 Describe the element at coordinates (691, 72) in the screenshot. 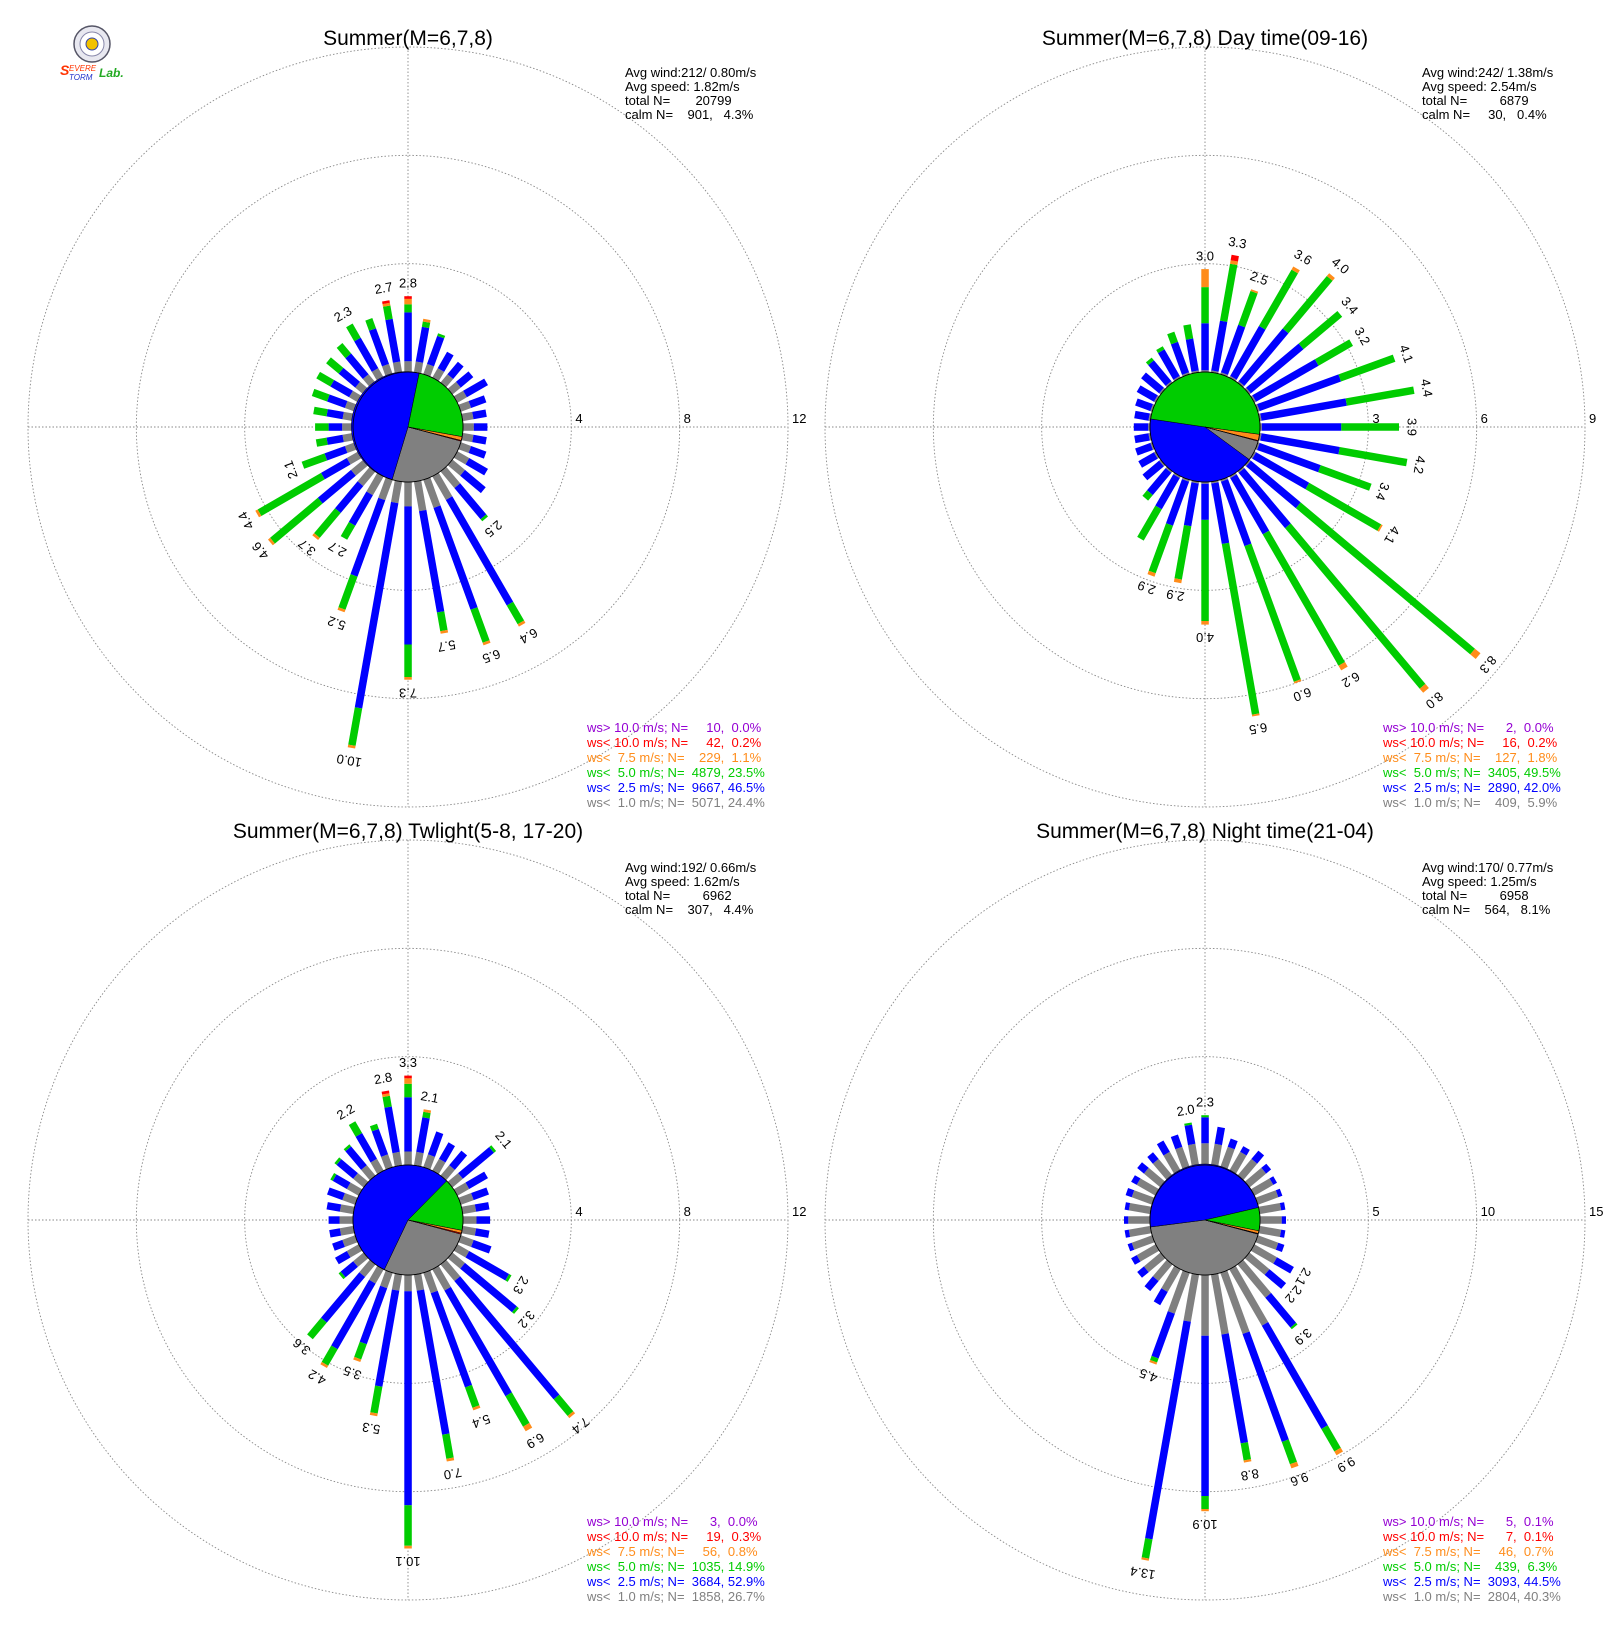

I see `stats-line: Avg wind:212/ 0.80m/s` at that location.